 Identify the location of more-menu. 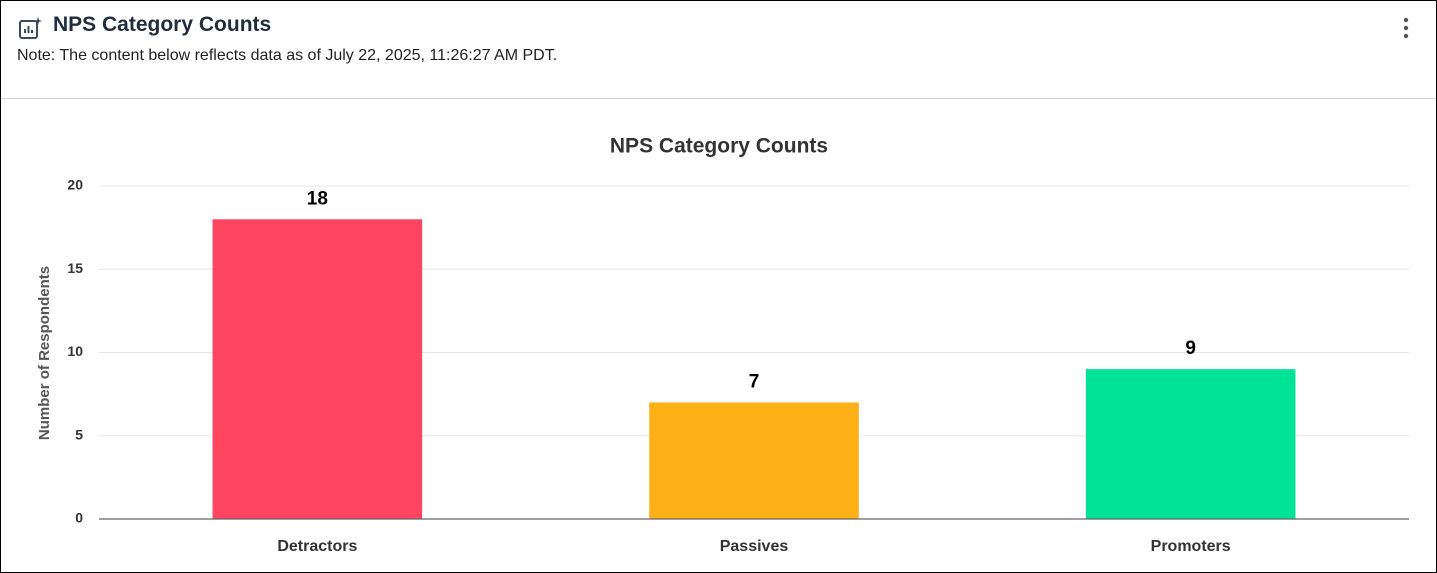
(1406, 28).